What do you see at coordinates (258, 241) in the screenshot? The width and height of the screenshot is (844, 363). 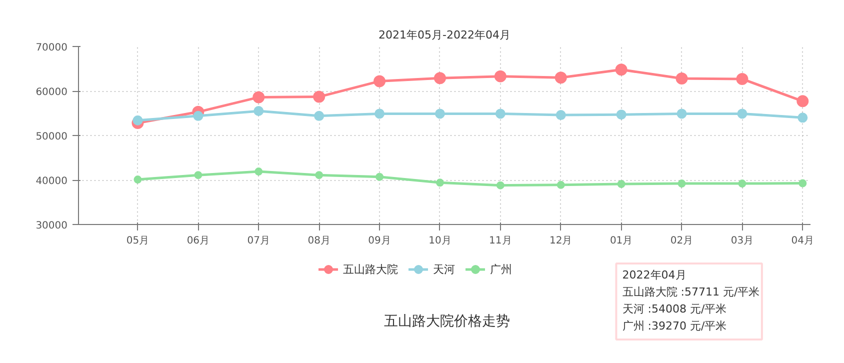 I see `x-tick-label: 07月` at bounding box center [258, 241].